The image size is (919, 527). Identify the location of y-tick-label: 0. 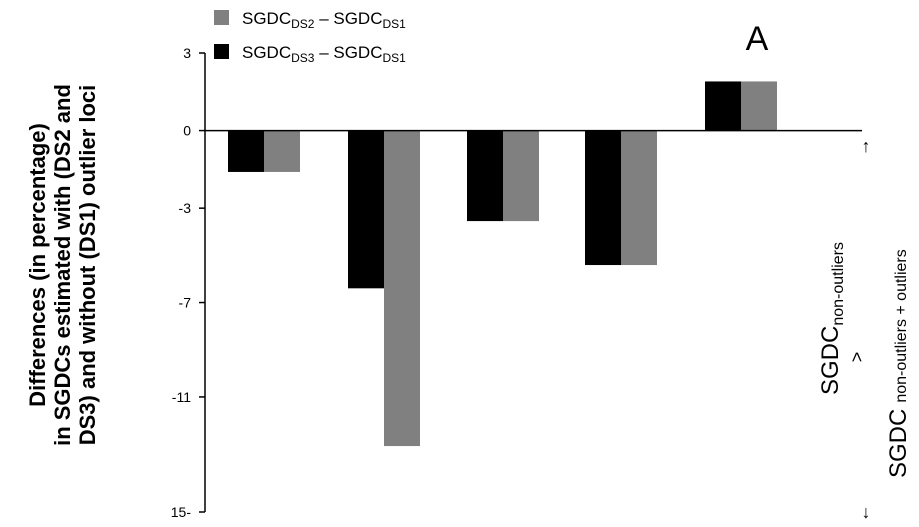
(187, 131).